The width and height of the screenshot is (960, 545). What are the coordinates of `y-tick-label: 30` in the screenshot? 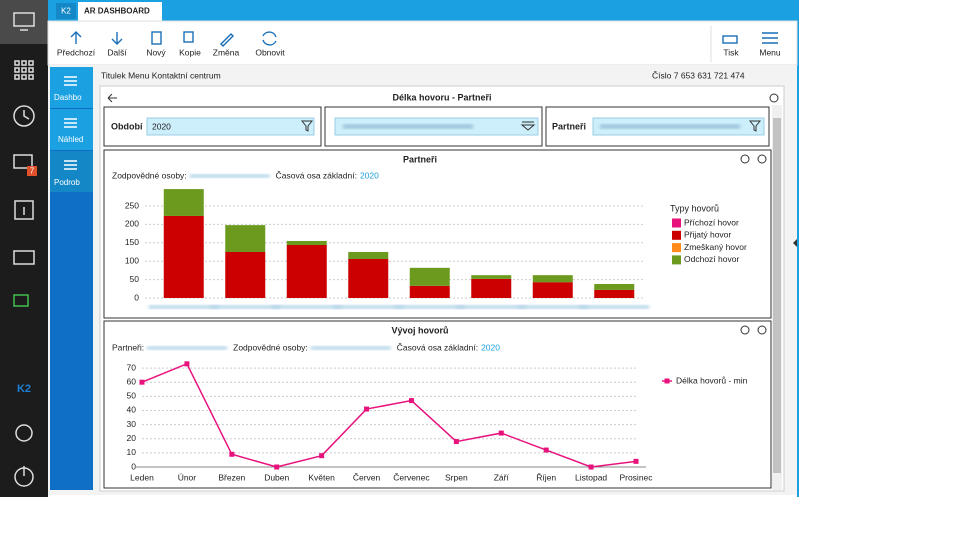 It's located at (132, 424).